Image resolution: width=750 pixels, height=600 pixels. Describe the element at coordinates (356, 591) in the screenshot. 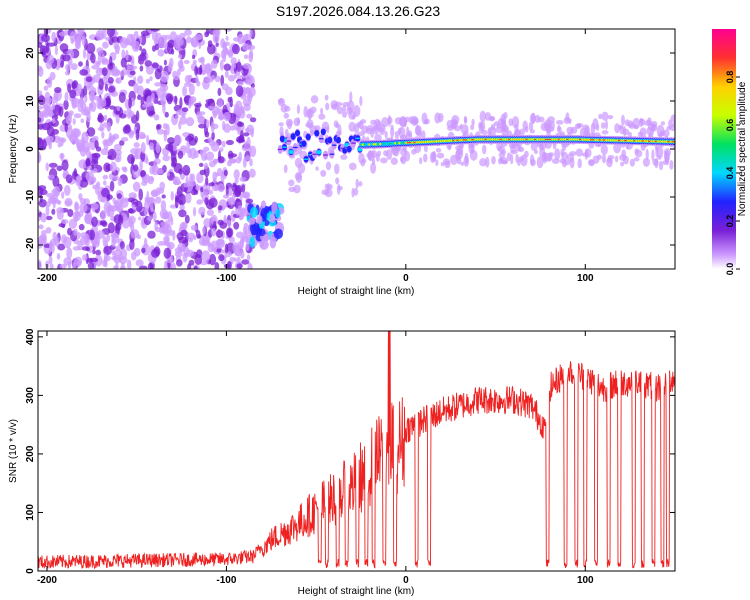

I see `snr-xlabel: Height of straight line (km)` at that location.